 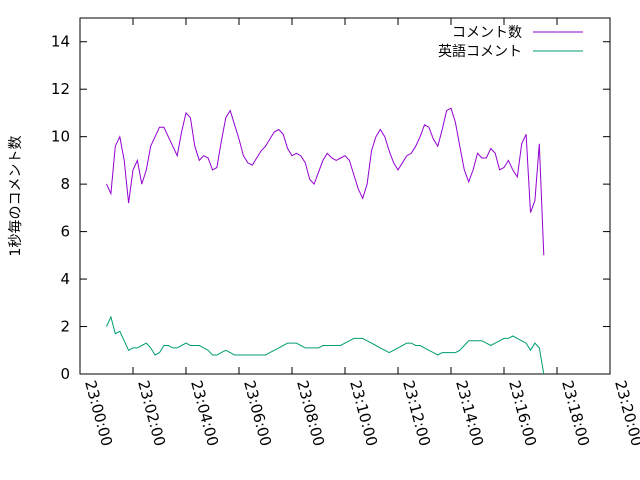 What do you see at coordinates (16, 196) in the screenshot?
I see `y-axis-label: 1秒毎のコメント数` at bounding box center [16, 196].